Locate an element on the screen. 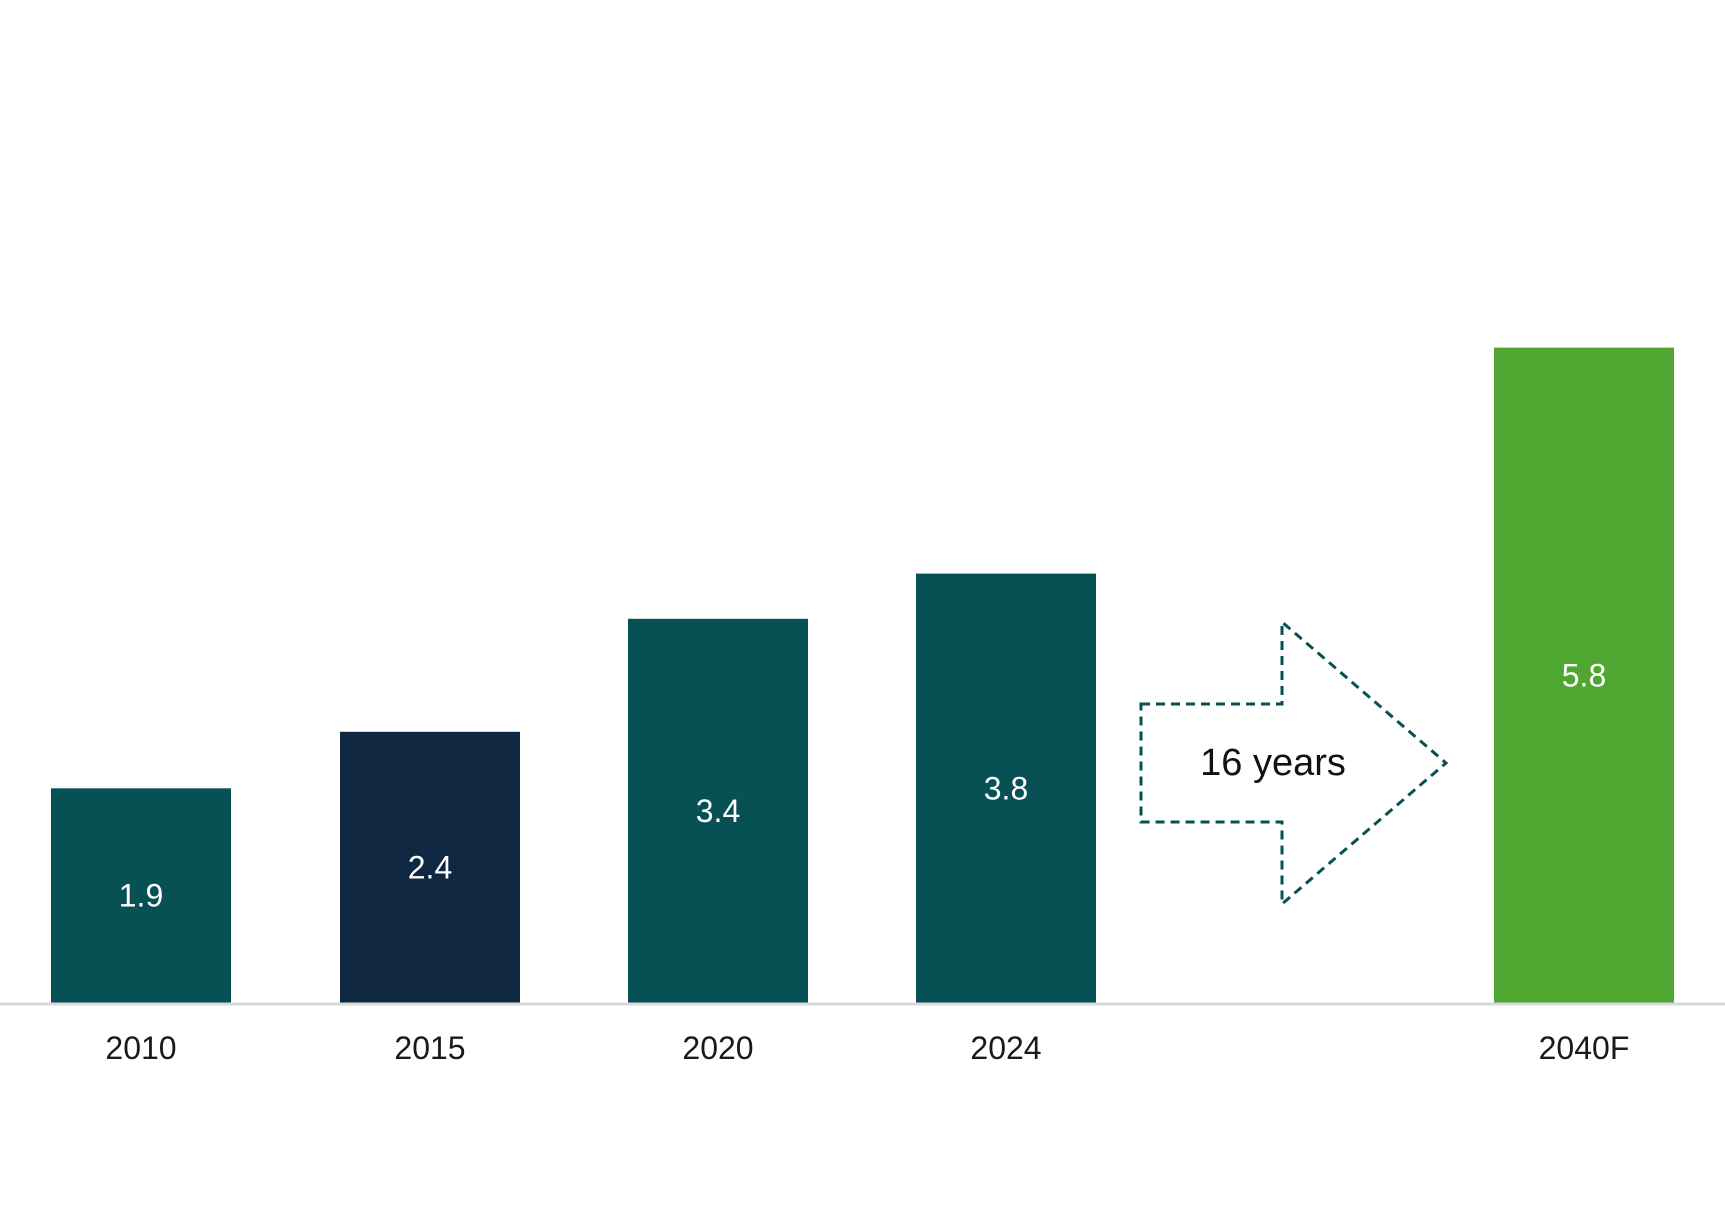  gap-annotation: 16 years is located at coordinates (1294, 763).